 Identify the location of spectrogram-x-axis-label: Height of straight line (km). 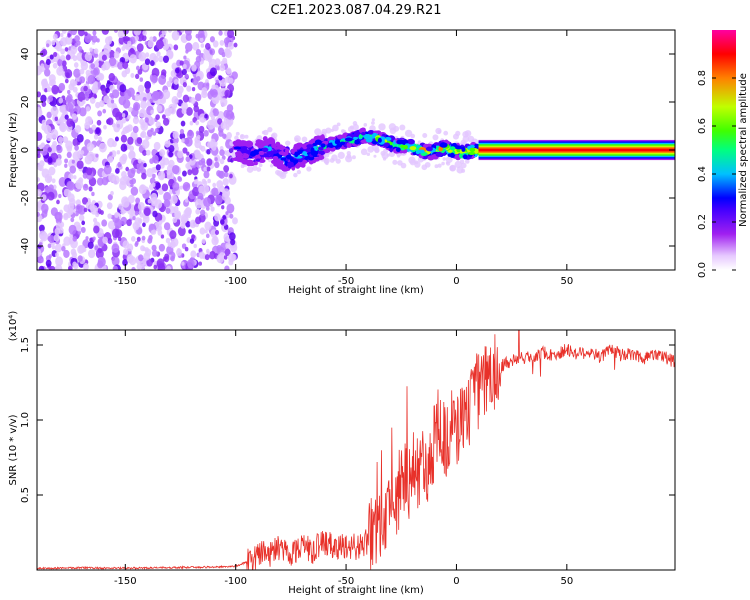
(356, 290).